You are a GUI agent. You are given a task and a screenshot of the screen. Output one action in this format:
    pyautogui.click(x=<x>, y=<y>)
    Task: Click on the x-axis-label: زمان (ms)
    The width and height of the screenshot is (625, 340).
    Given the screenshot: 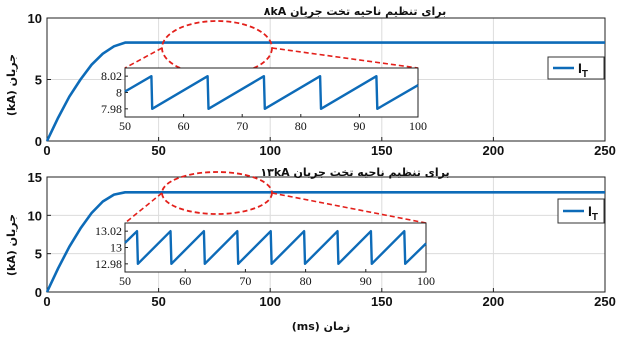 What is the action you would take?
    pyautogui.click(x=321, y=326)
    